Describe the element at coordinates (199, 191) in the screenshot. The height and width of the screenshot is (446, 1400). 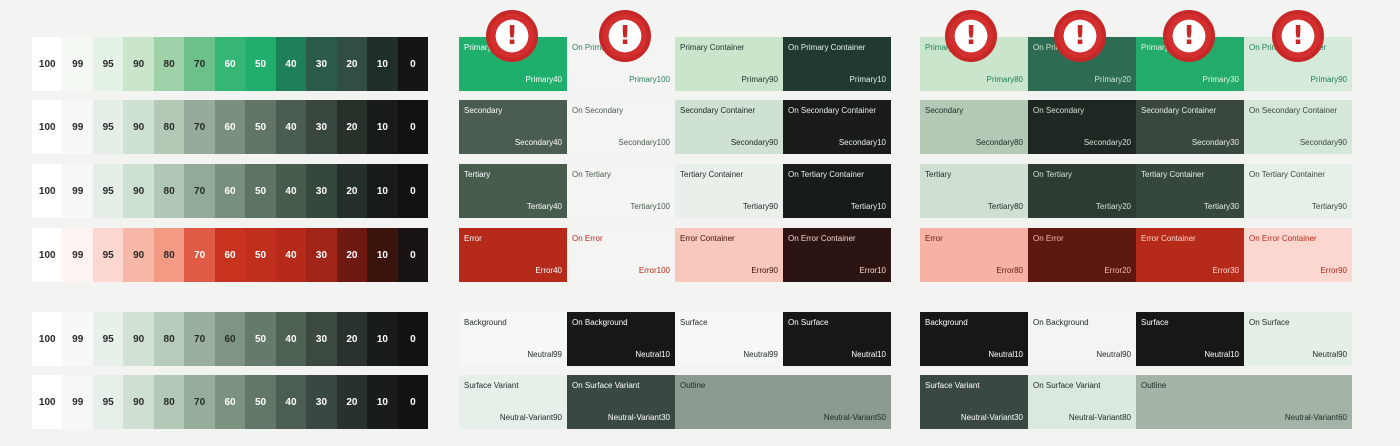
I see `tertiary-tone-70: 70` at that location.